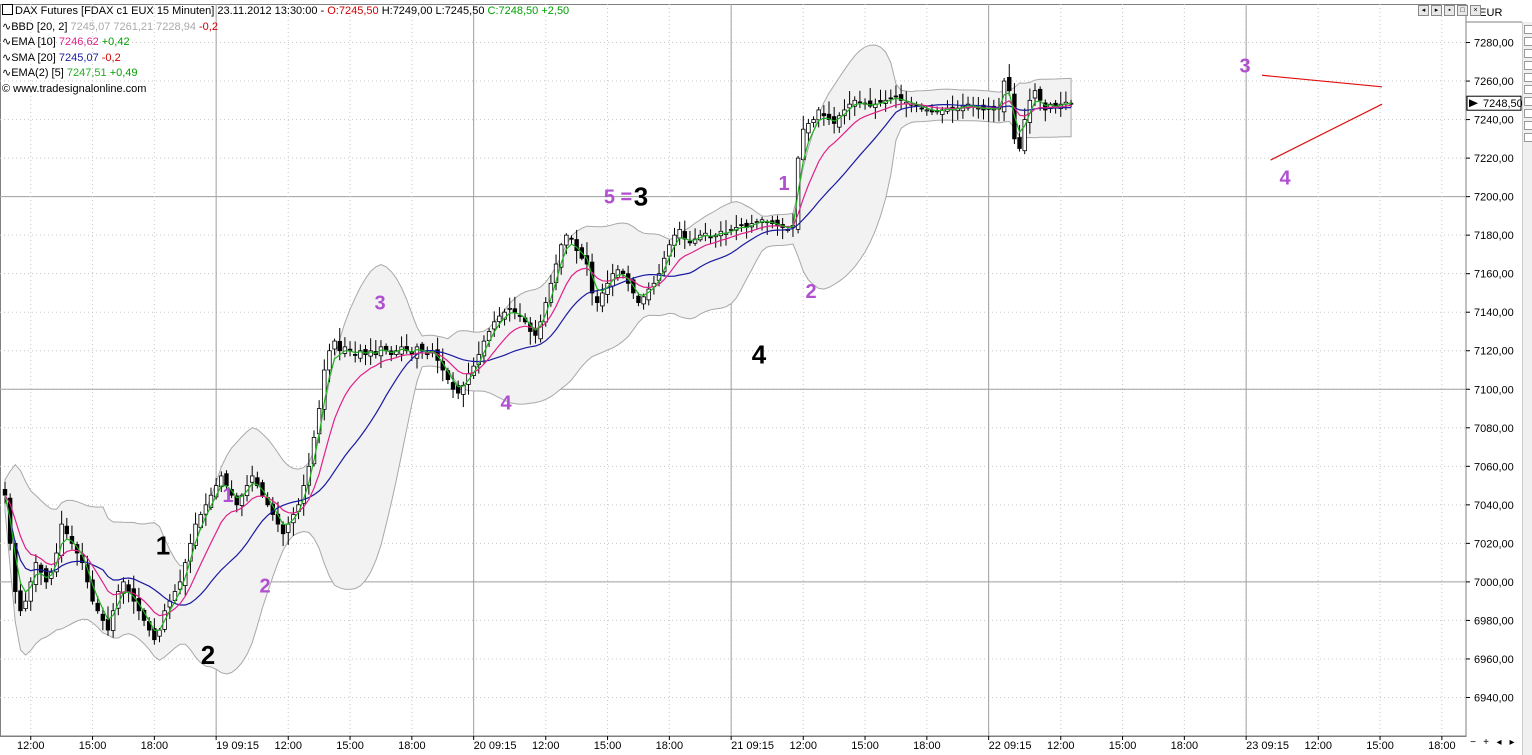 The height and width of the screenshot is (755, 1532). I want to click on open: O:7245,50, so click(353, 11).